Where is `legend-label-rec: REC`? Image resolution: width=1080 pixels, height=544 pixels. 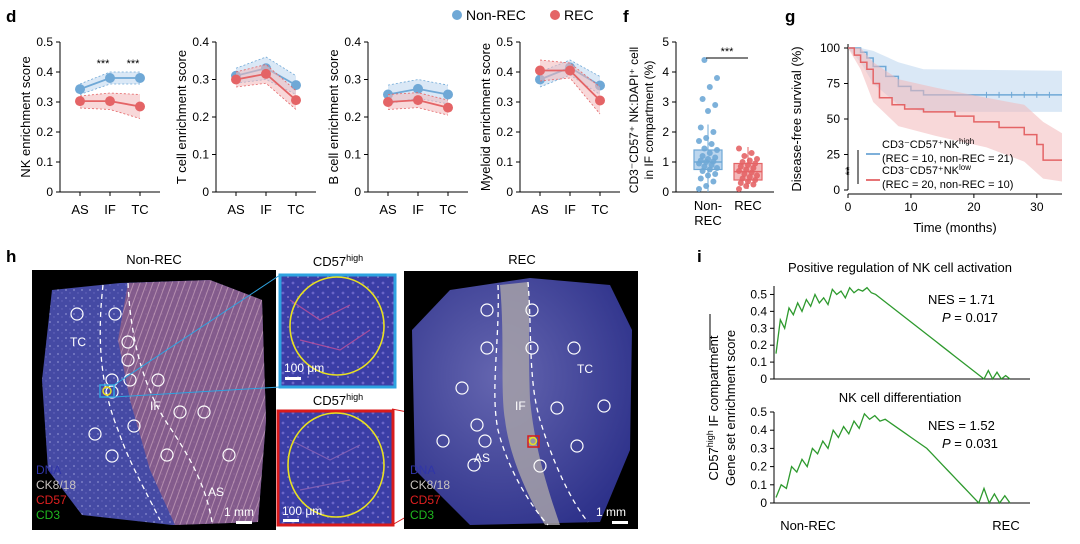
legend-label-rec: REC is located at coordinates (579, 15).